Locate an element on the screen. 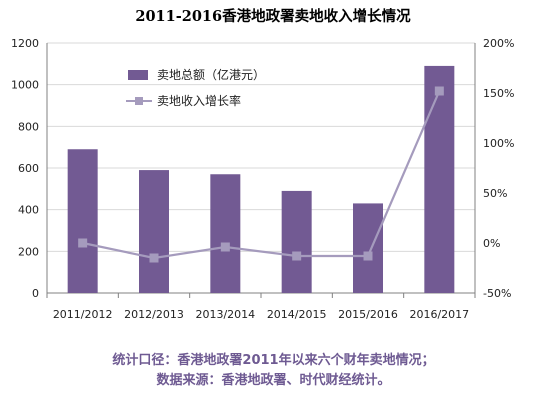 This screenshot has height=401, width=547. x-tick-label: 2013/2014 is located at coordinates (225, 314).